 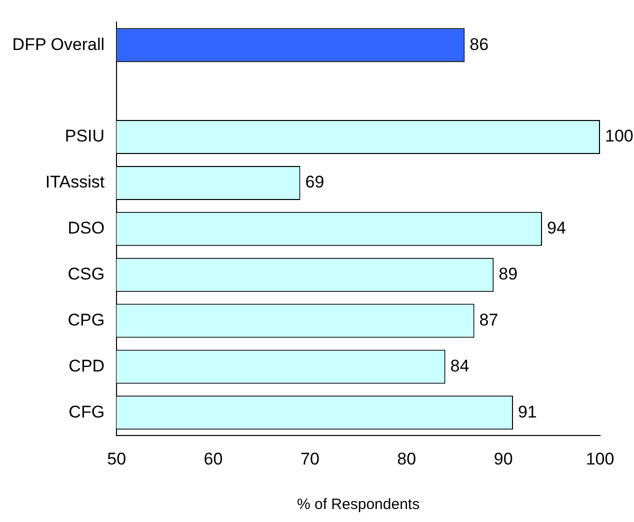 I want to click on x-tick-label: 90, so click(x=503, y=458).